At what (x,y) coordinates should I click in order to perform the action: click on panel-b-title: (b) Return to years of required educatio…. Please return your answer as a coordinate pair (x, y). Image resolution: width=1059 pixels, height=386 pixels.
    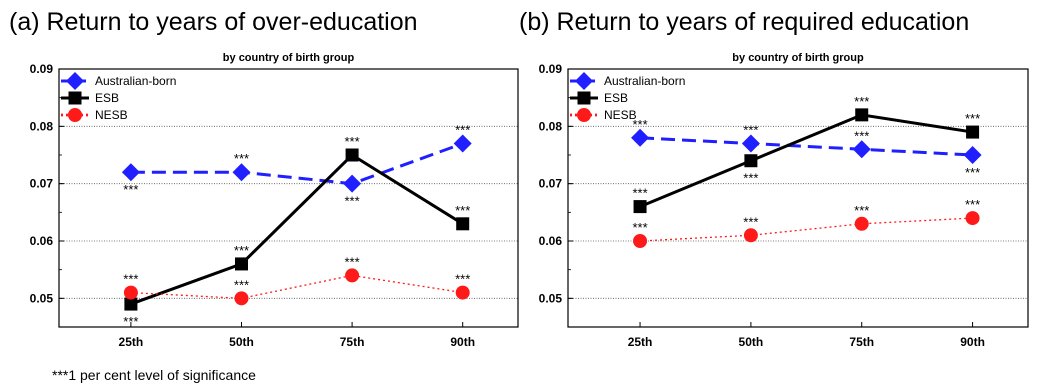
    Looking at the image, I should click on (744, 22).